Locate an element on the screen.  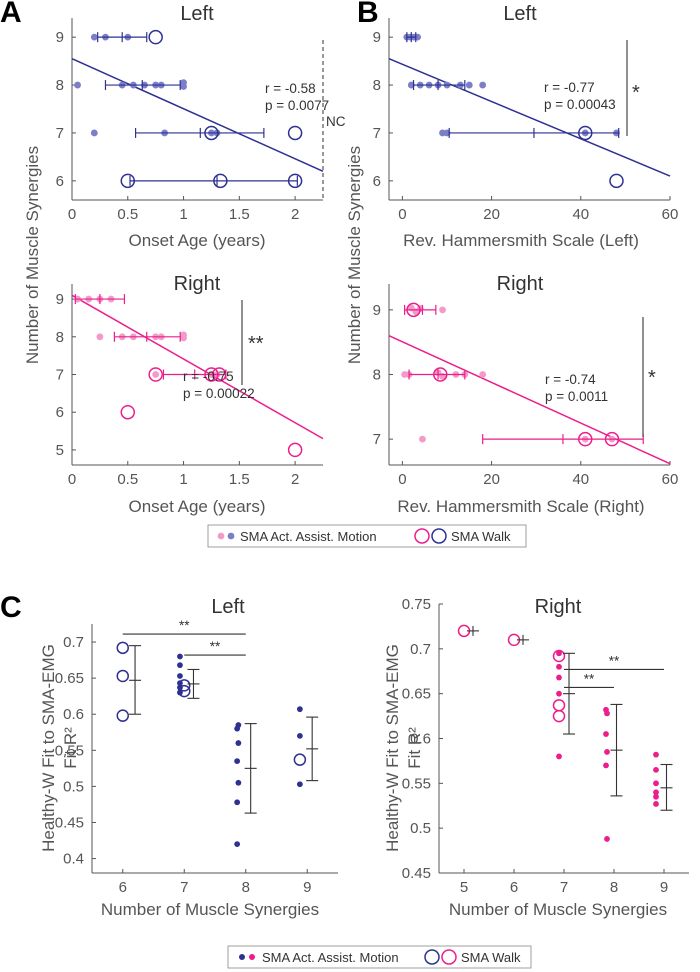
c-left-y-tick-label: 0.45 is located at coordinates (69, 822).